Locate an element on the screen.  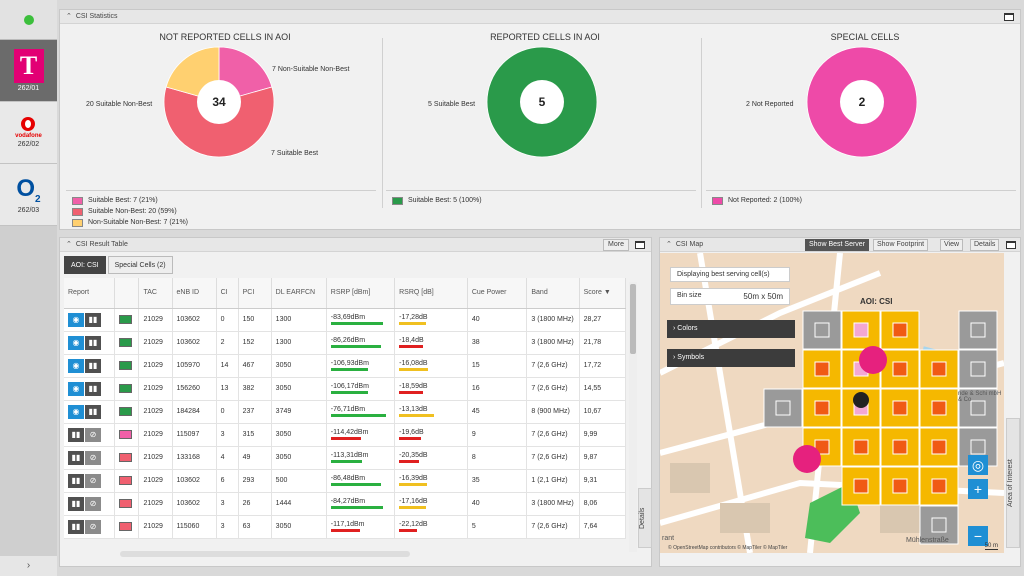
ci-cell: 0 is located at coordinates (227, 412).